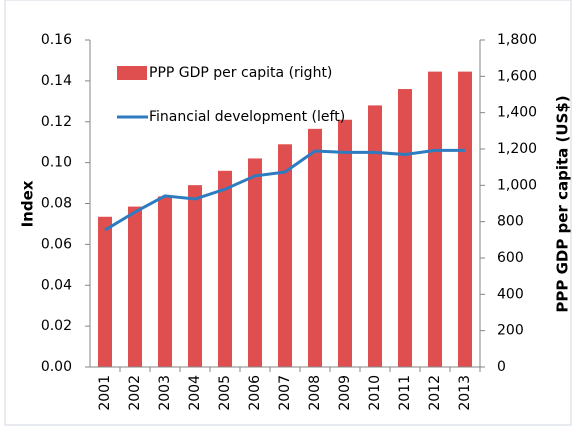 Image resolution: width=572 pixels, height=430 pixels. I want to click on y-tick-label: 0.00, so click(56, 367).